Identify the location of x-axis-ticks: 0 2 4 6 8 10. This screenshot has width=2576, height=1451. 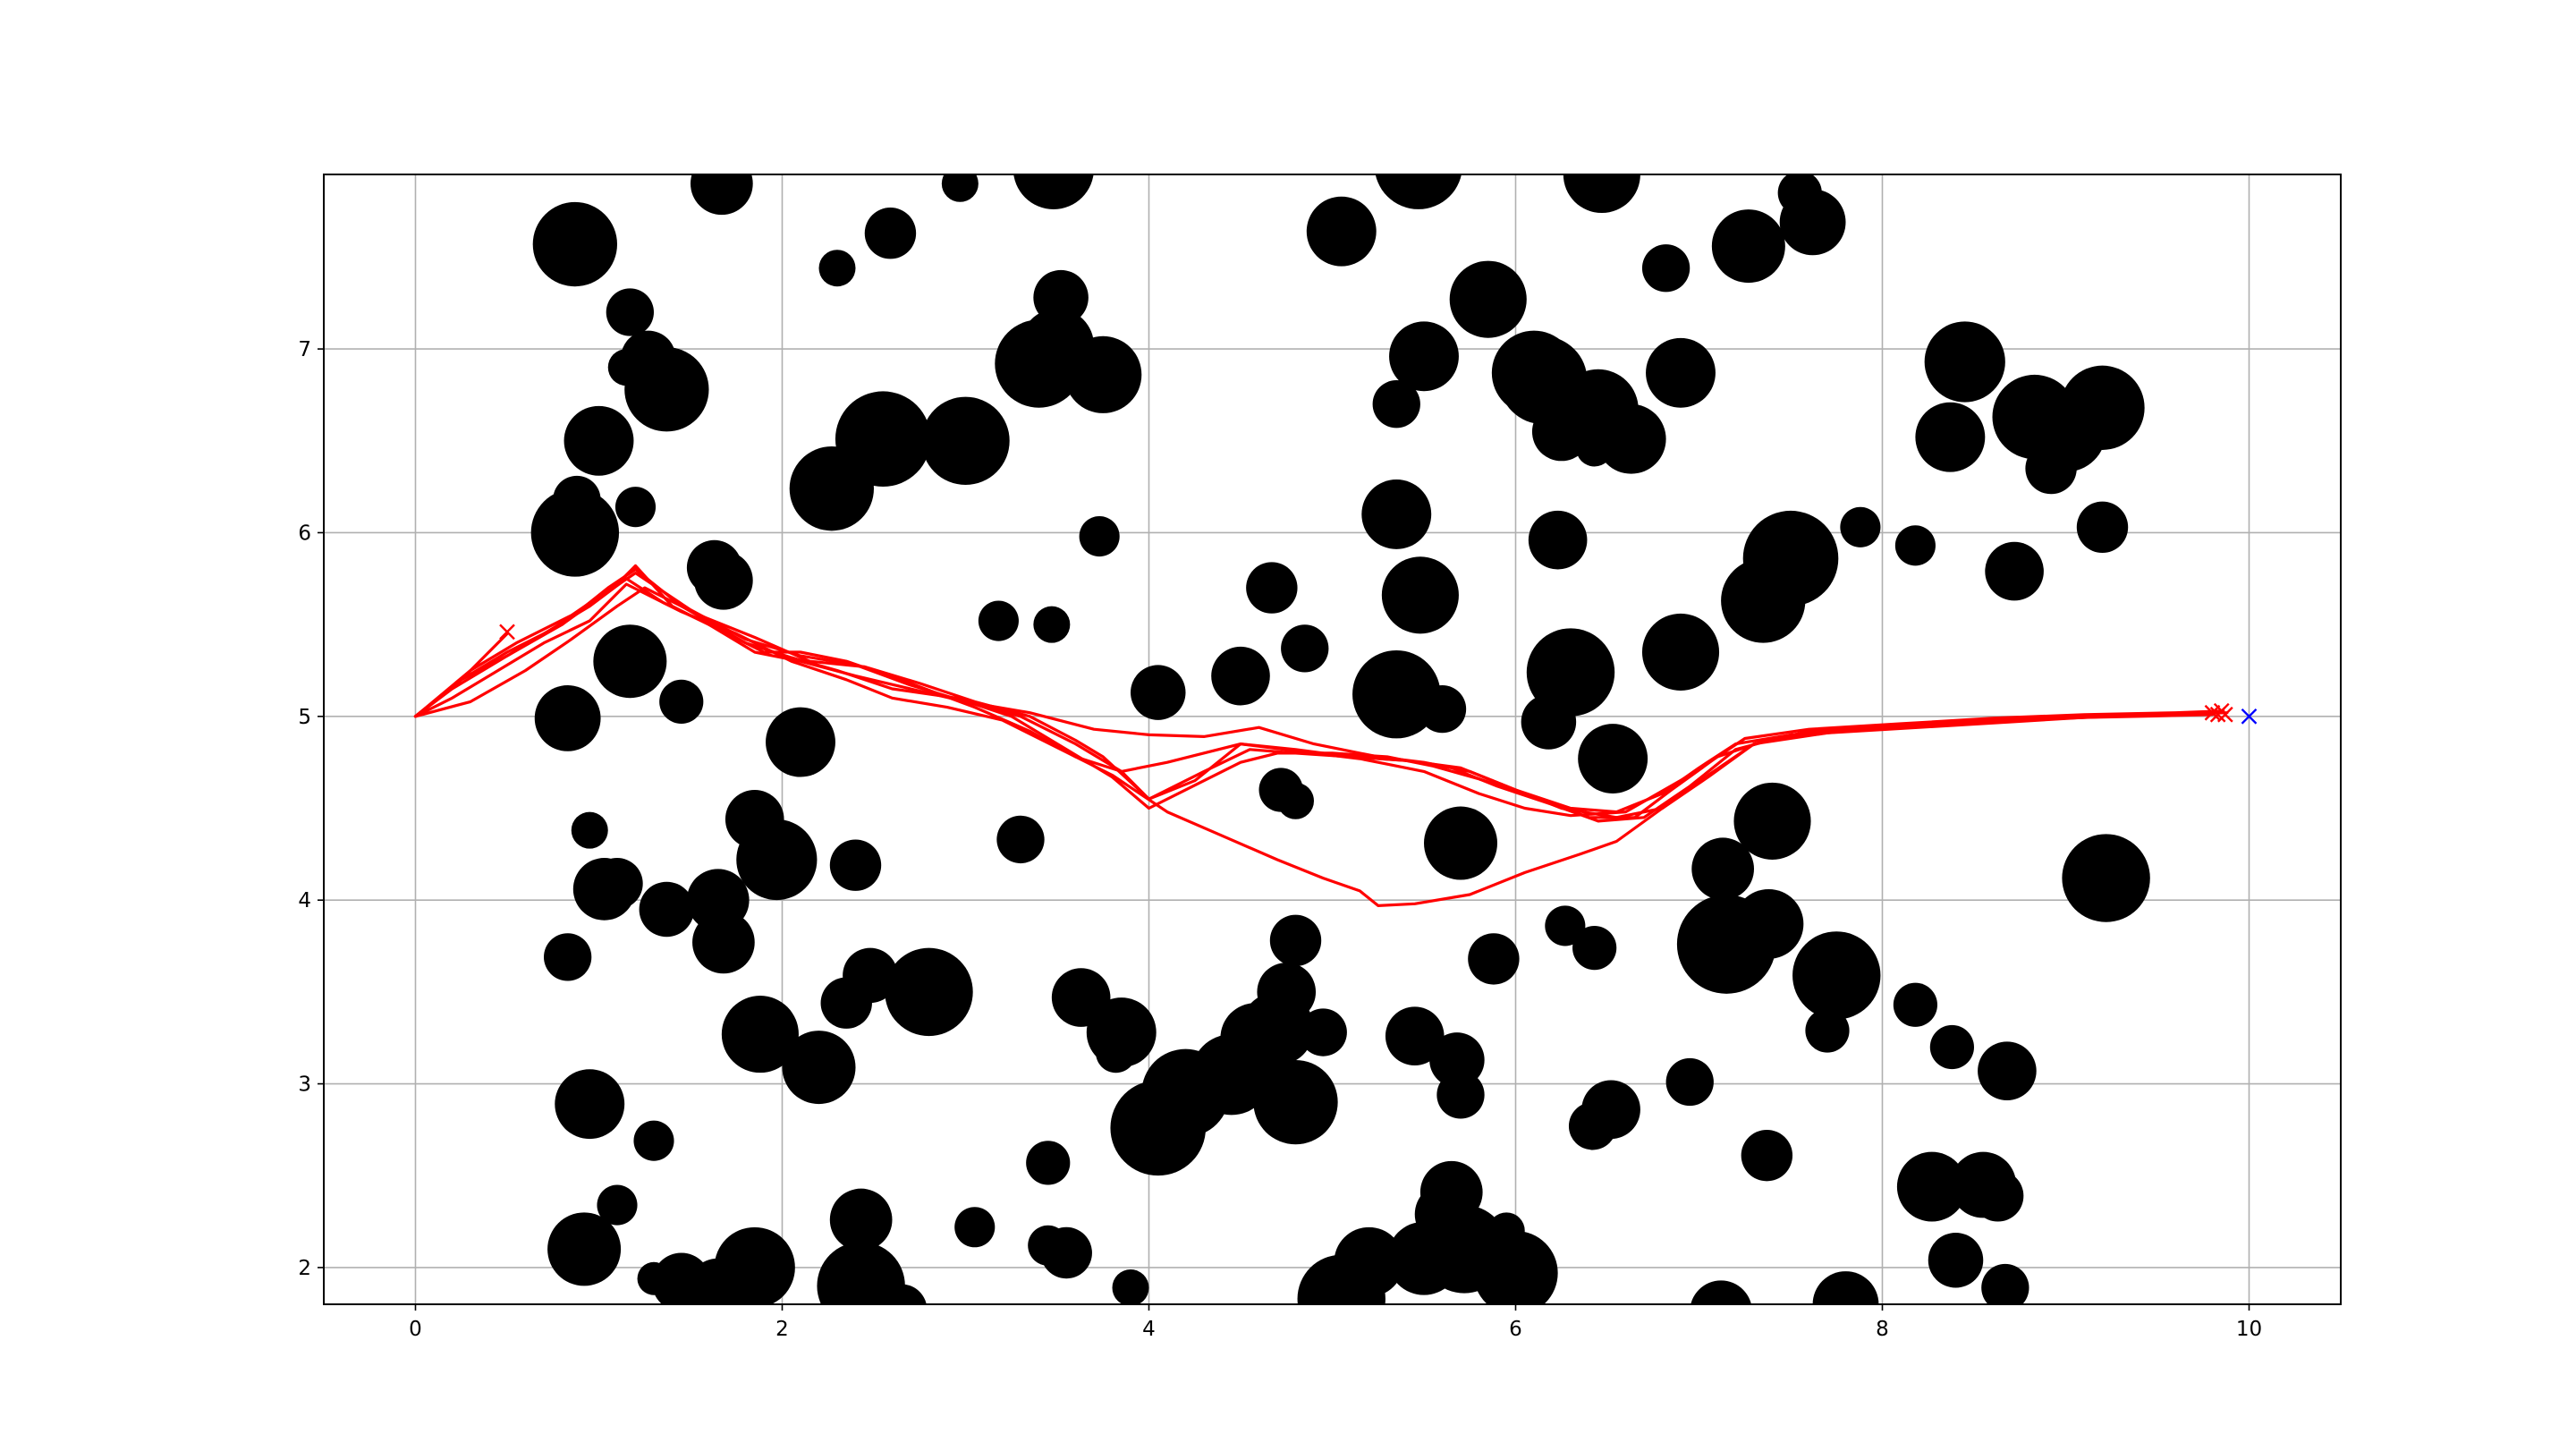
(1335, 1322).